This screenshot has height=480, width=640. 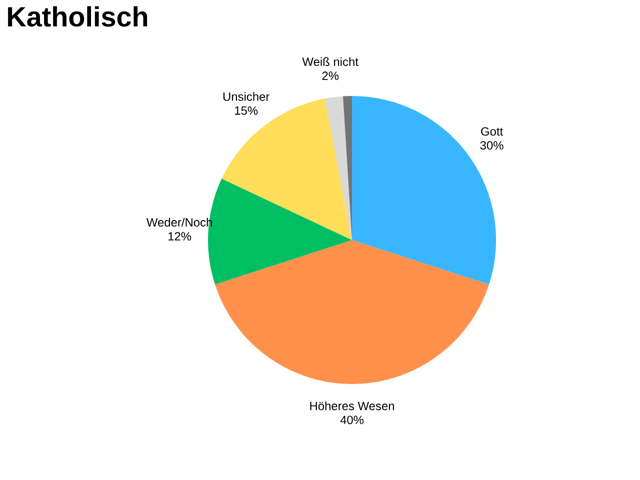 I want to click on slice-label: Gott, so click(x=492, y=131).